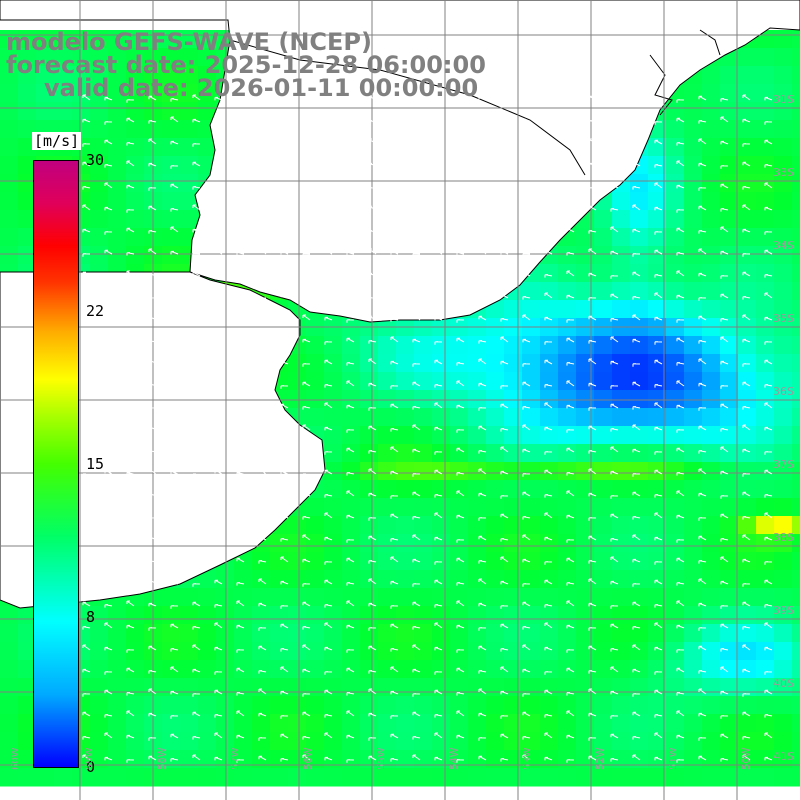  Describe the element at coordinates (95, 464) in the screenshot. I see `colorbar-tick-label: 15` at that location.